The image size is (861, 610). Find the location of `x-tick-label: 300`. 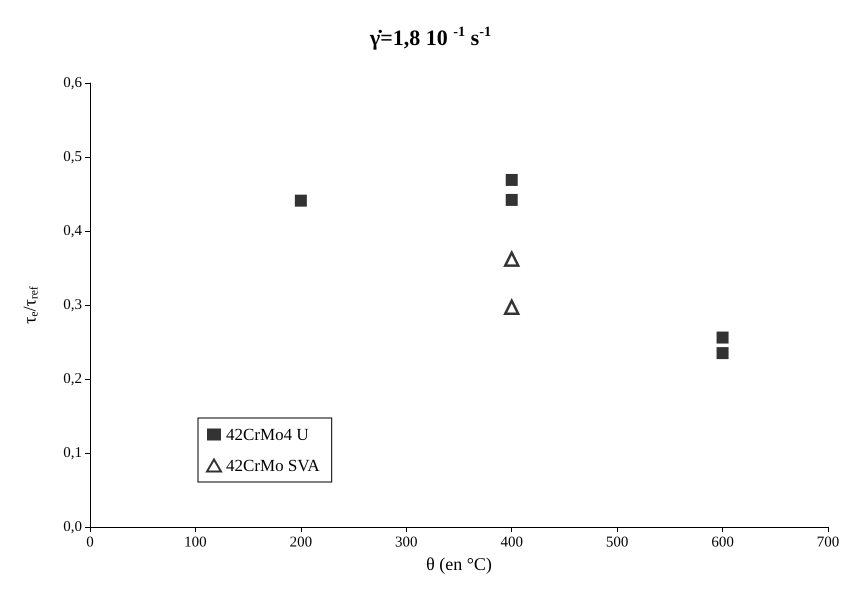

x-tick-label: 300 is located at coordinates (406, 542).